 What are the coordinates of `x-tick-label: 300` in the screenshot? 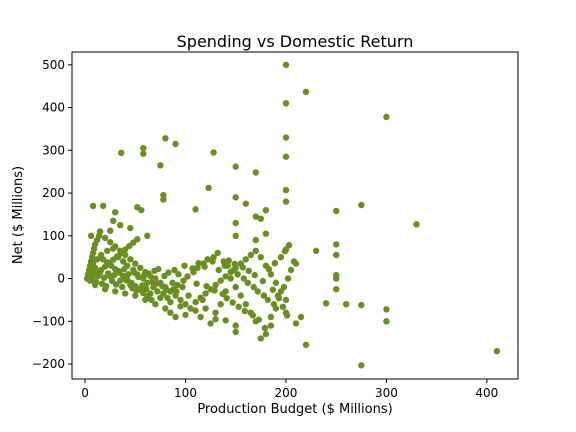 It's located at (386, 393).